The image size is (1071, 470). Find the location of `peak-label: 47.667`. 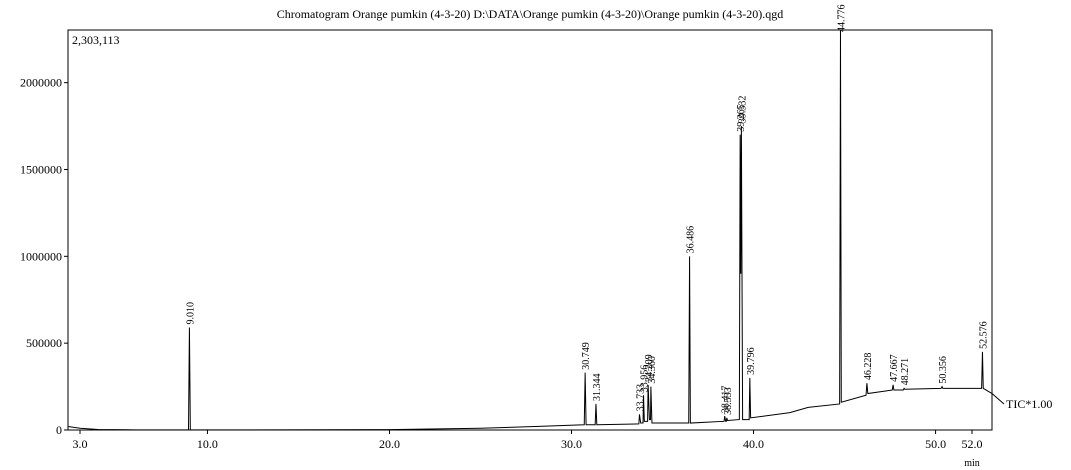

peak-label: 47.667 is located at coordinates (894, 368).